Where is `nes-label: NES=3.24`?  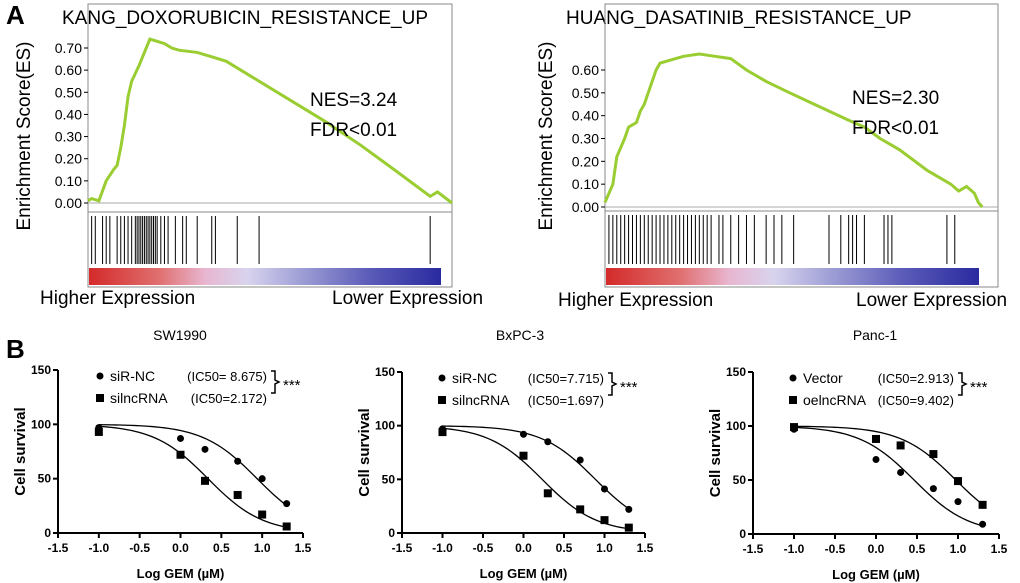
nes-label: NES=3.24 is located at coordinates (354, 100).